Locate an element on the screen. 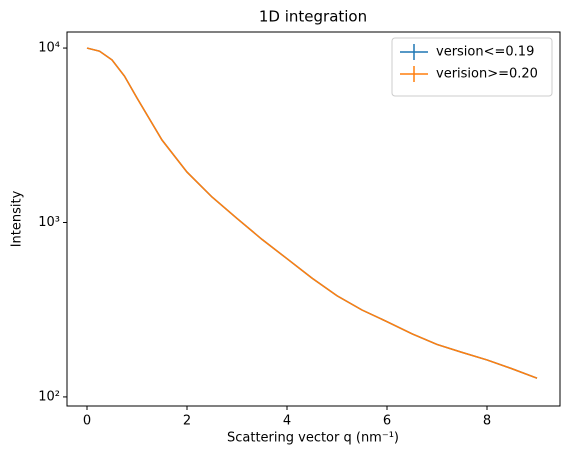 This screenshot has width=570, height=456. legend-box is located at coordinates (472, 67).